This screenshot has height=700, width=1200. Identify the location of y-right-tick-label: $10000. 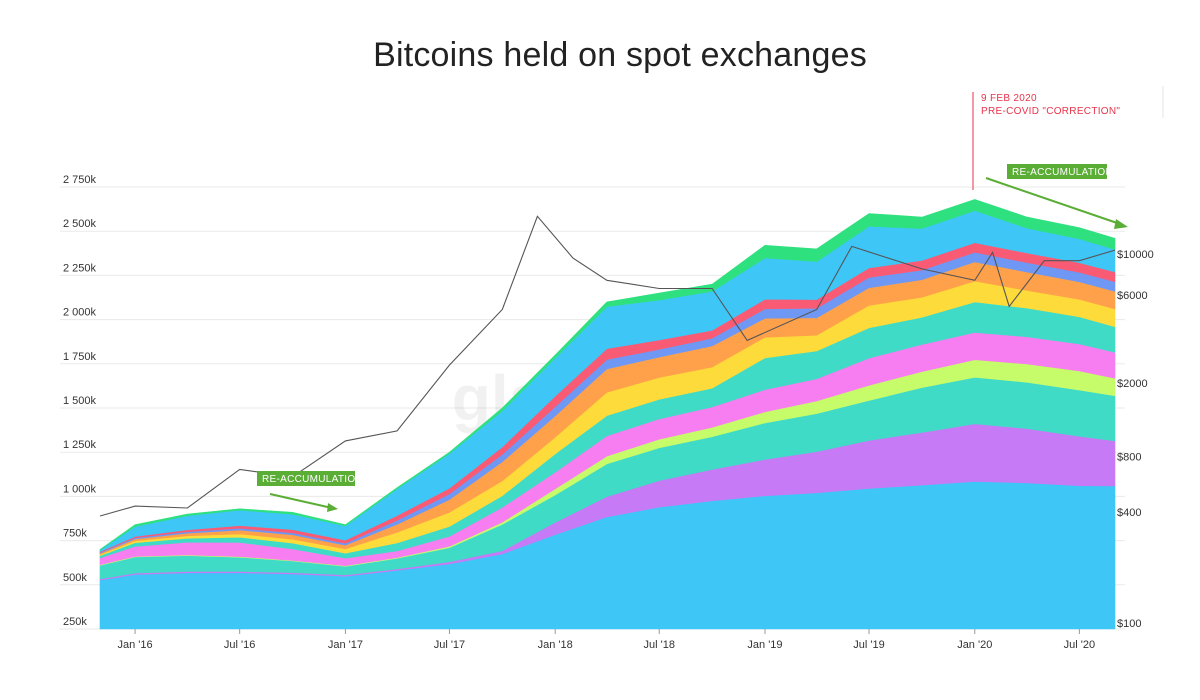
(1135, 255).